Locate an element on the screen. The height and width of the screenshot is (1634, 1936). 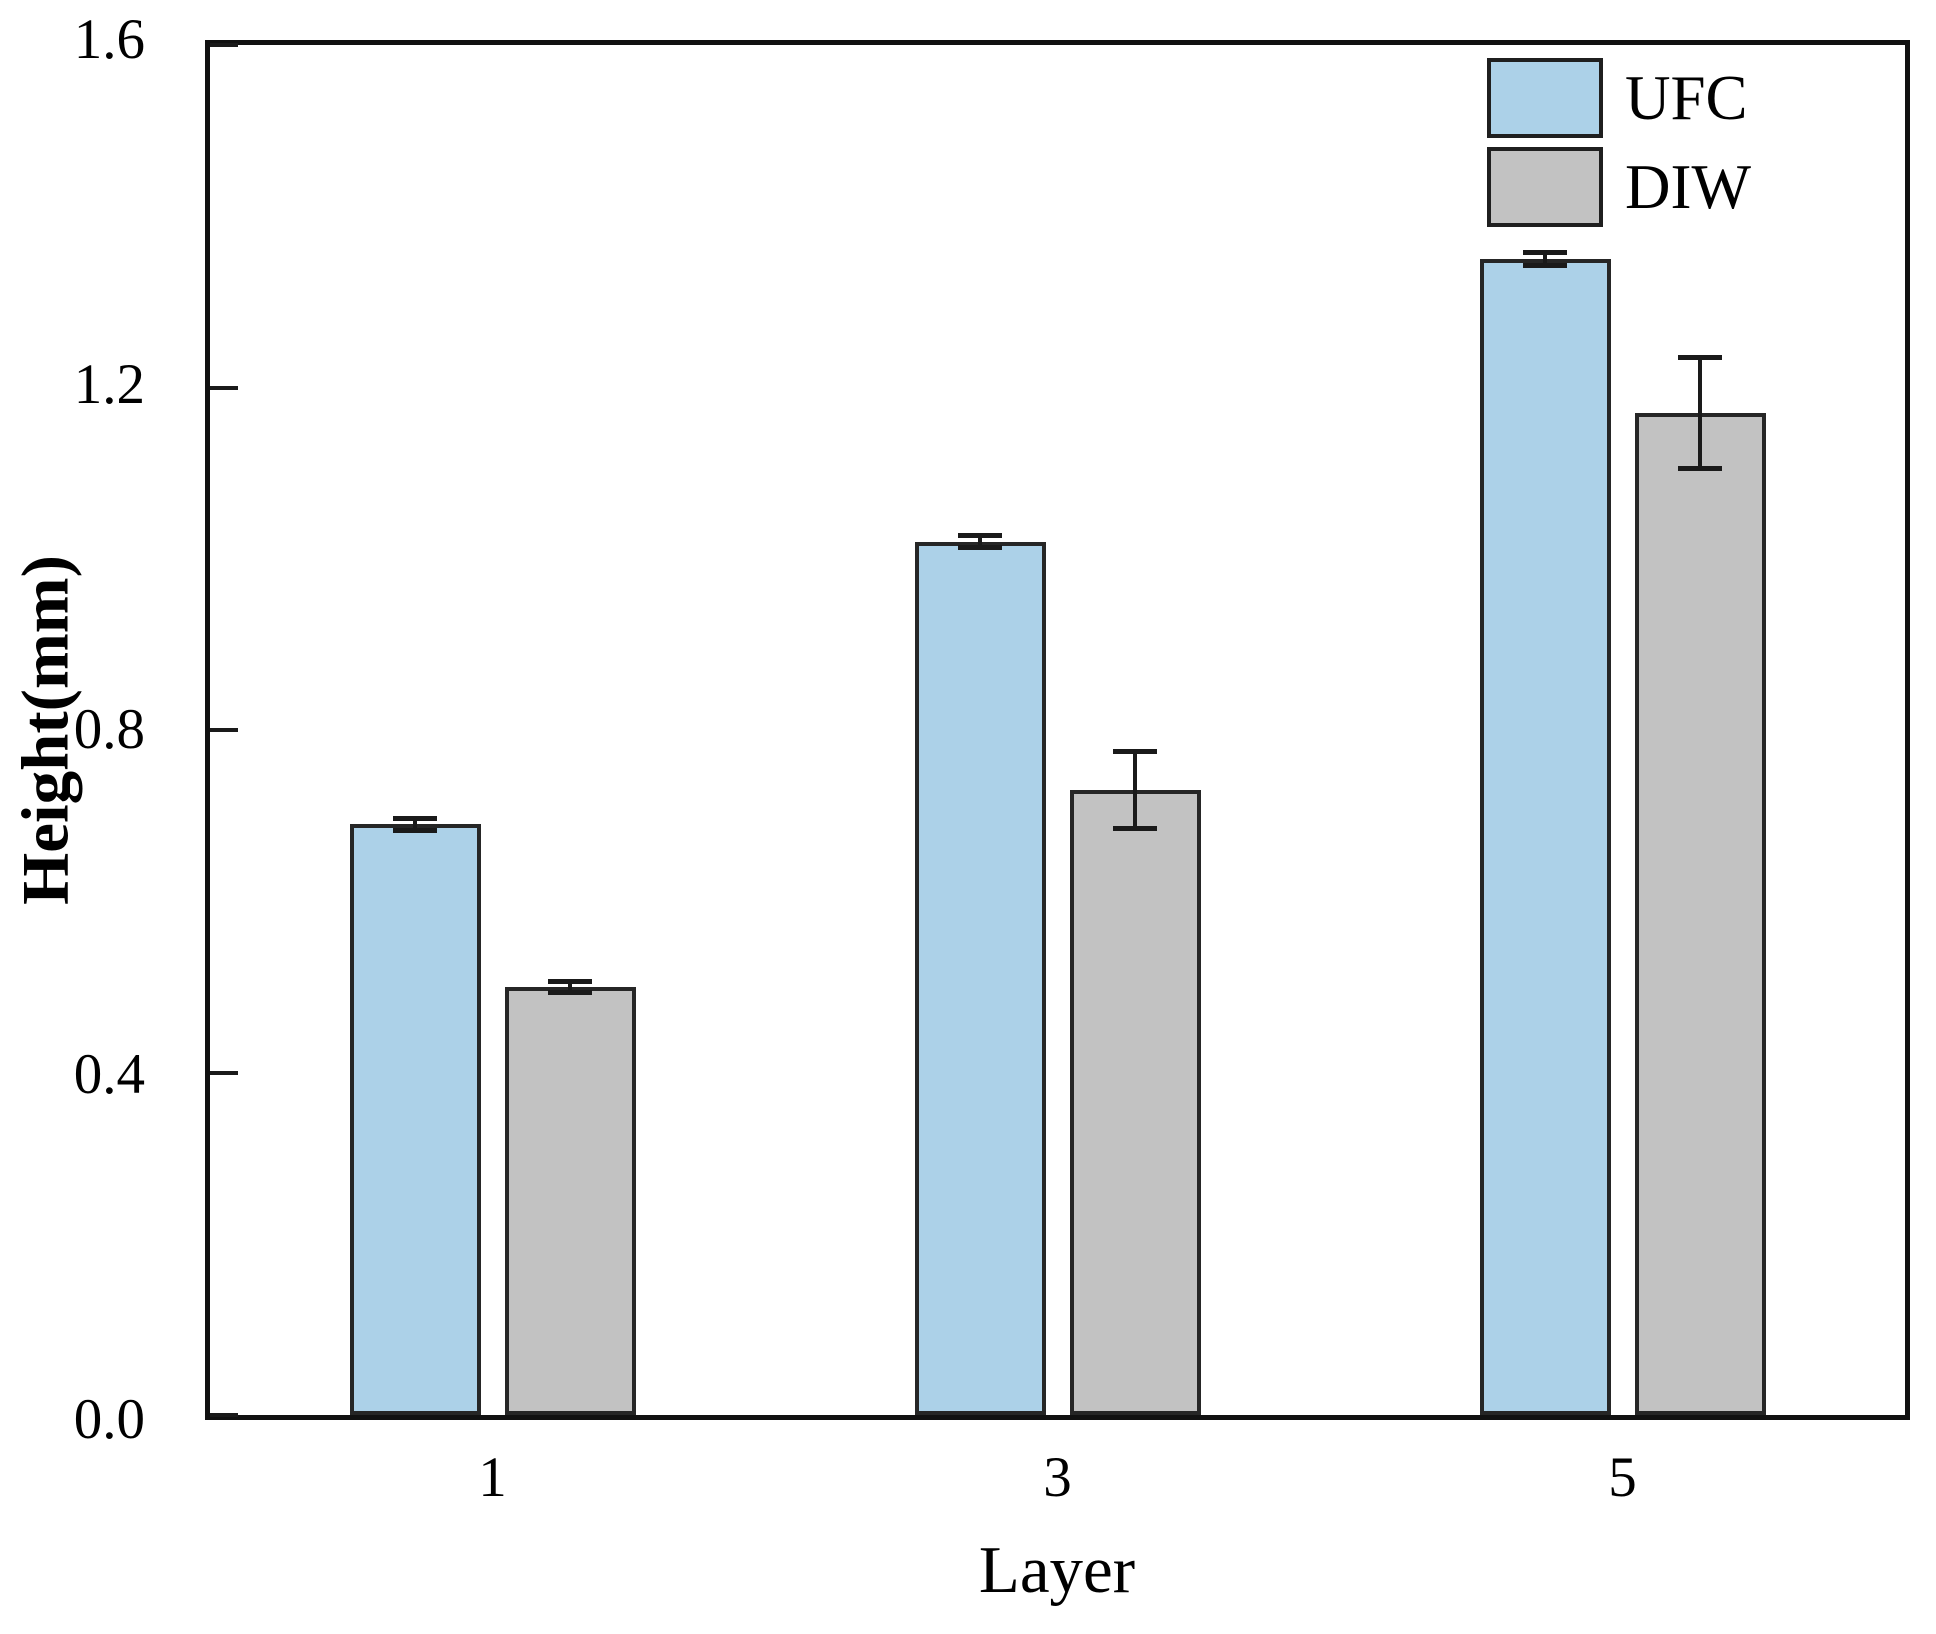
error-bar-diw-layer-1-top-cap is located at coordinates (570, 982).